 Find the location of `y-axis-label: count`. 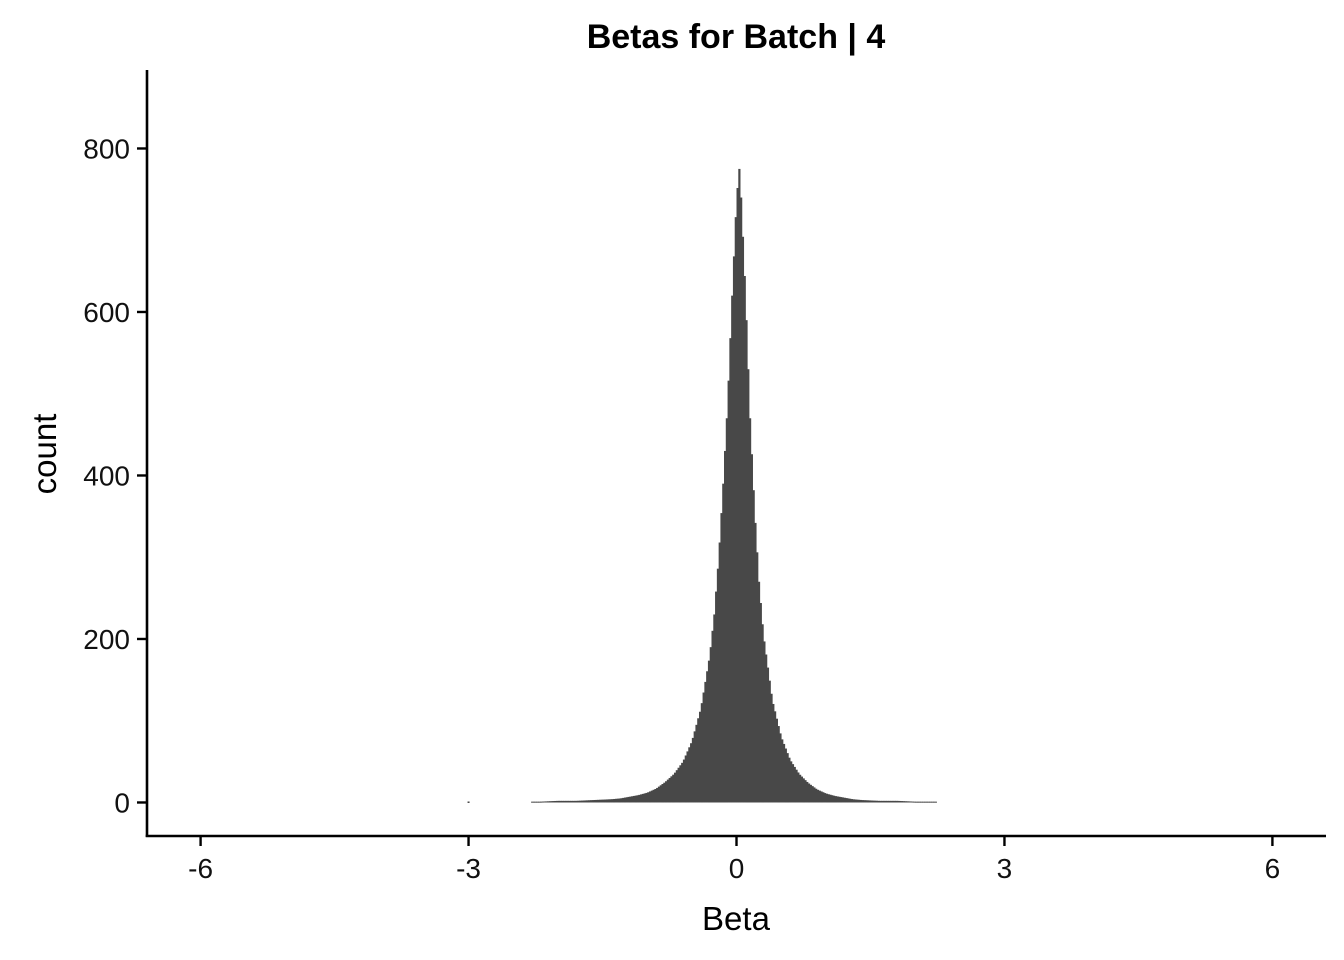

y-axis-label: count is located at coordinates (44, 454).